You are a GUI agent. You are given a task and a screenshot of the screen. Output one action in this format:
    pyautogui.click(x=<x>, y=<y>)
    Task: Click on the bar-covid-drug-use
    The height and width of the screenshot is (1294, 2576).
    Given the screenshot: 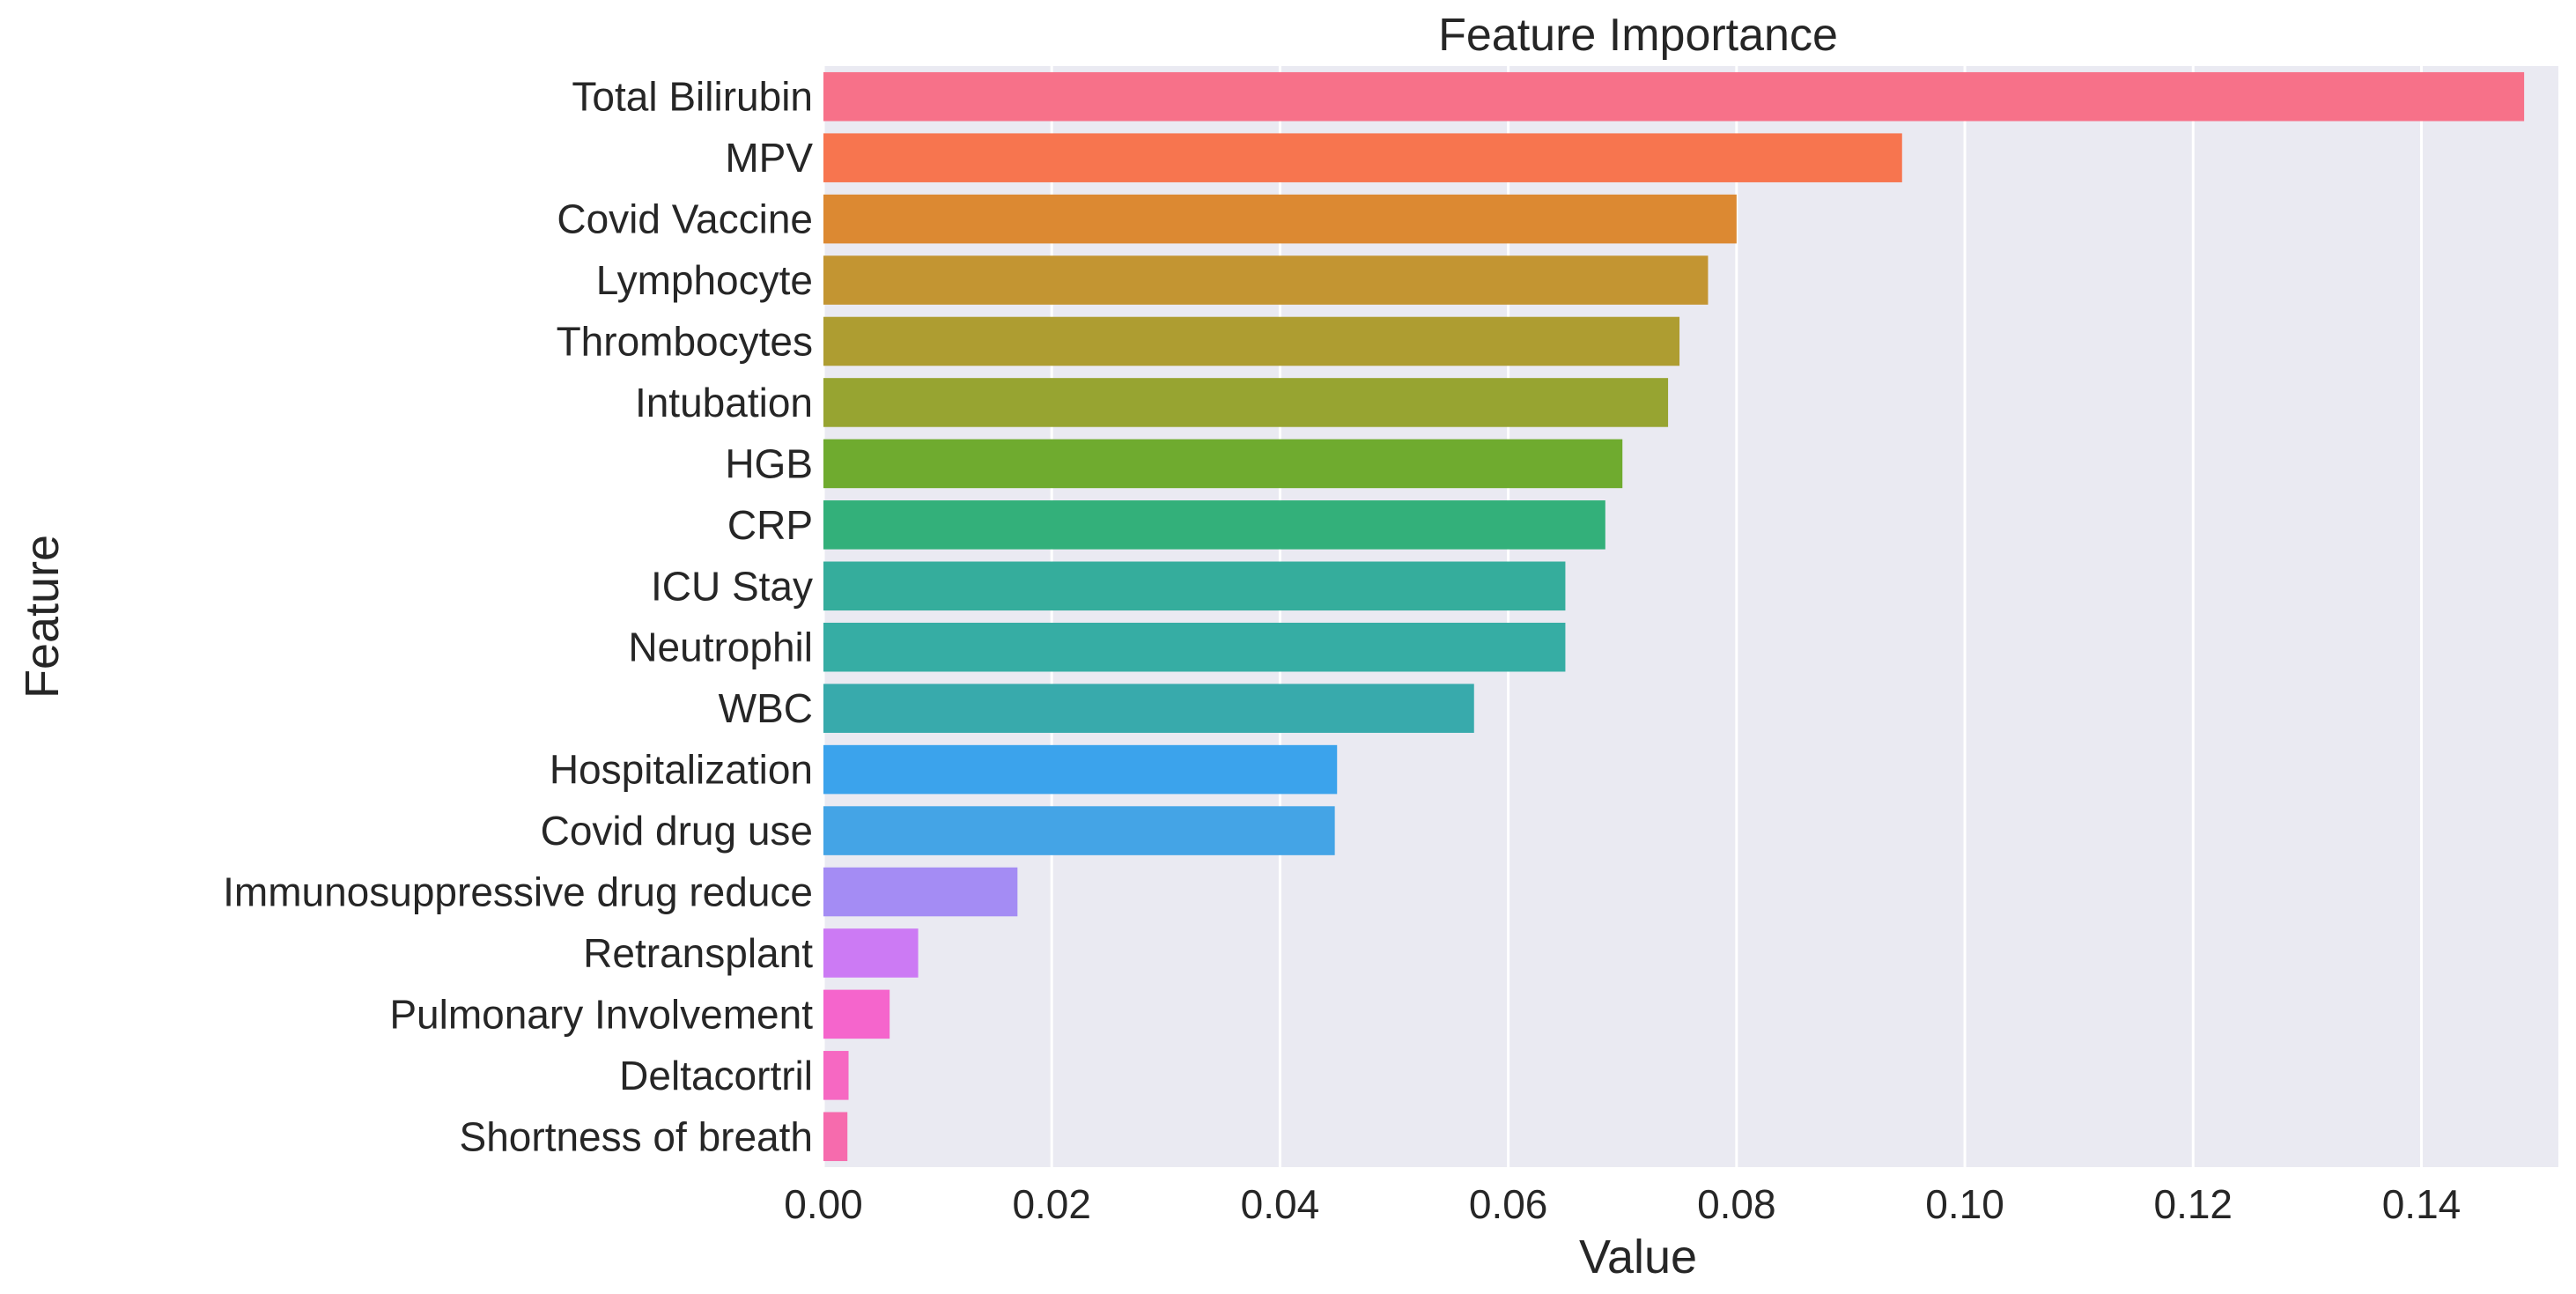 What is the action you would take?
    pyautogui.click(x=1079, y=830)
    